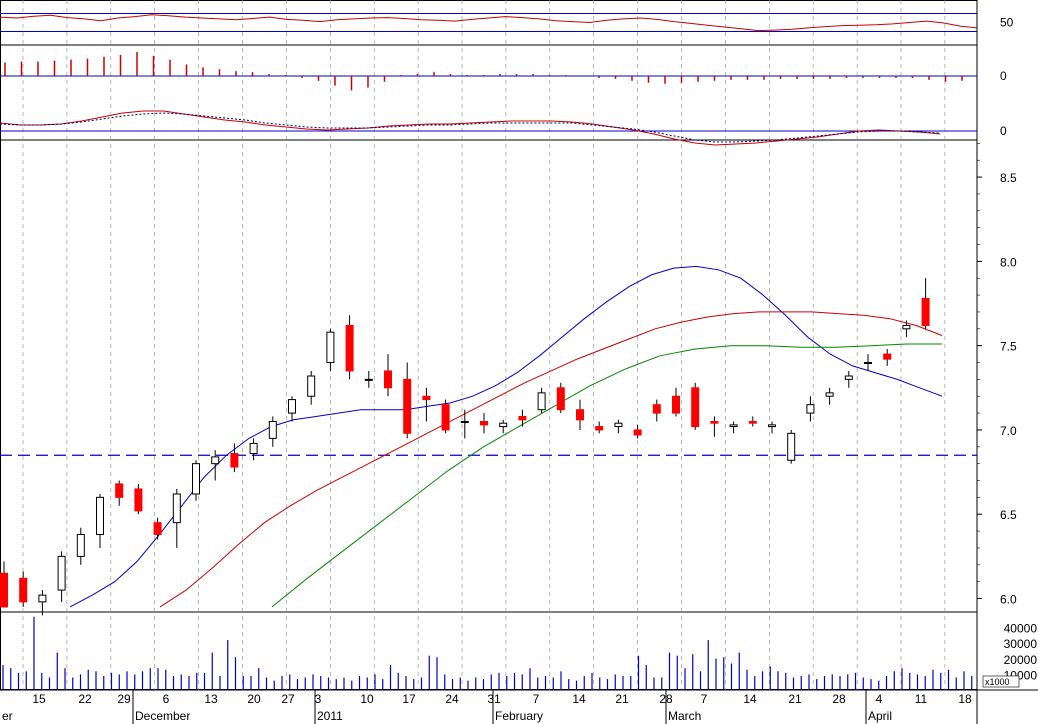 The image size is (1038, 724). I want to click on x-month-label: April, so click(880, 716).